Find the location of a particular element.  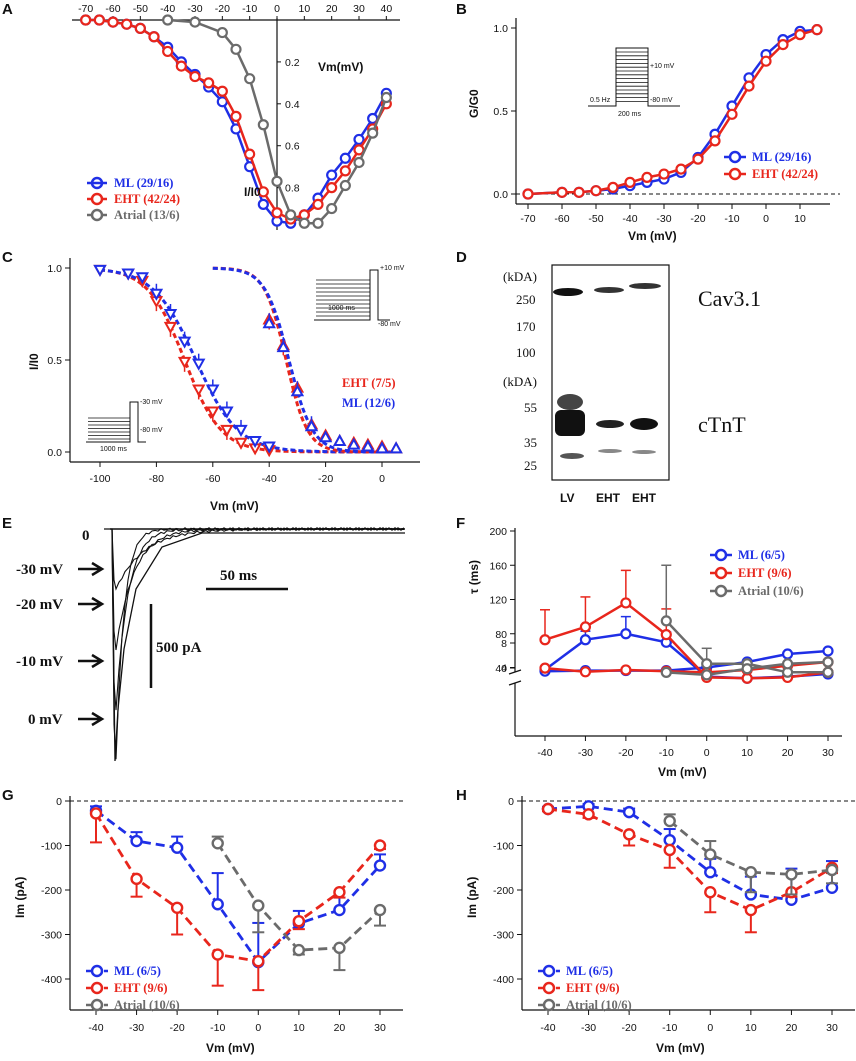

current-trace is located at coordinates (254, 619).